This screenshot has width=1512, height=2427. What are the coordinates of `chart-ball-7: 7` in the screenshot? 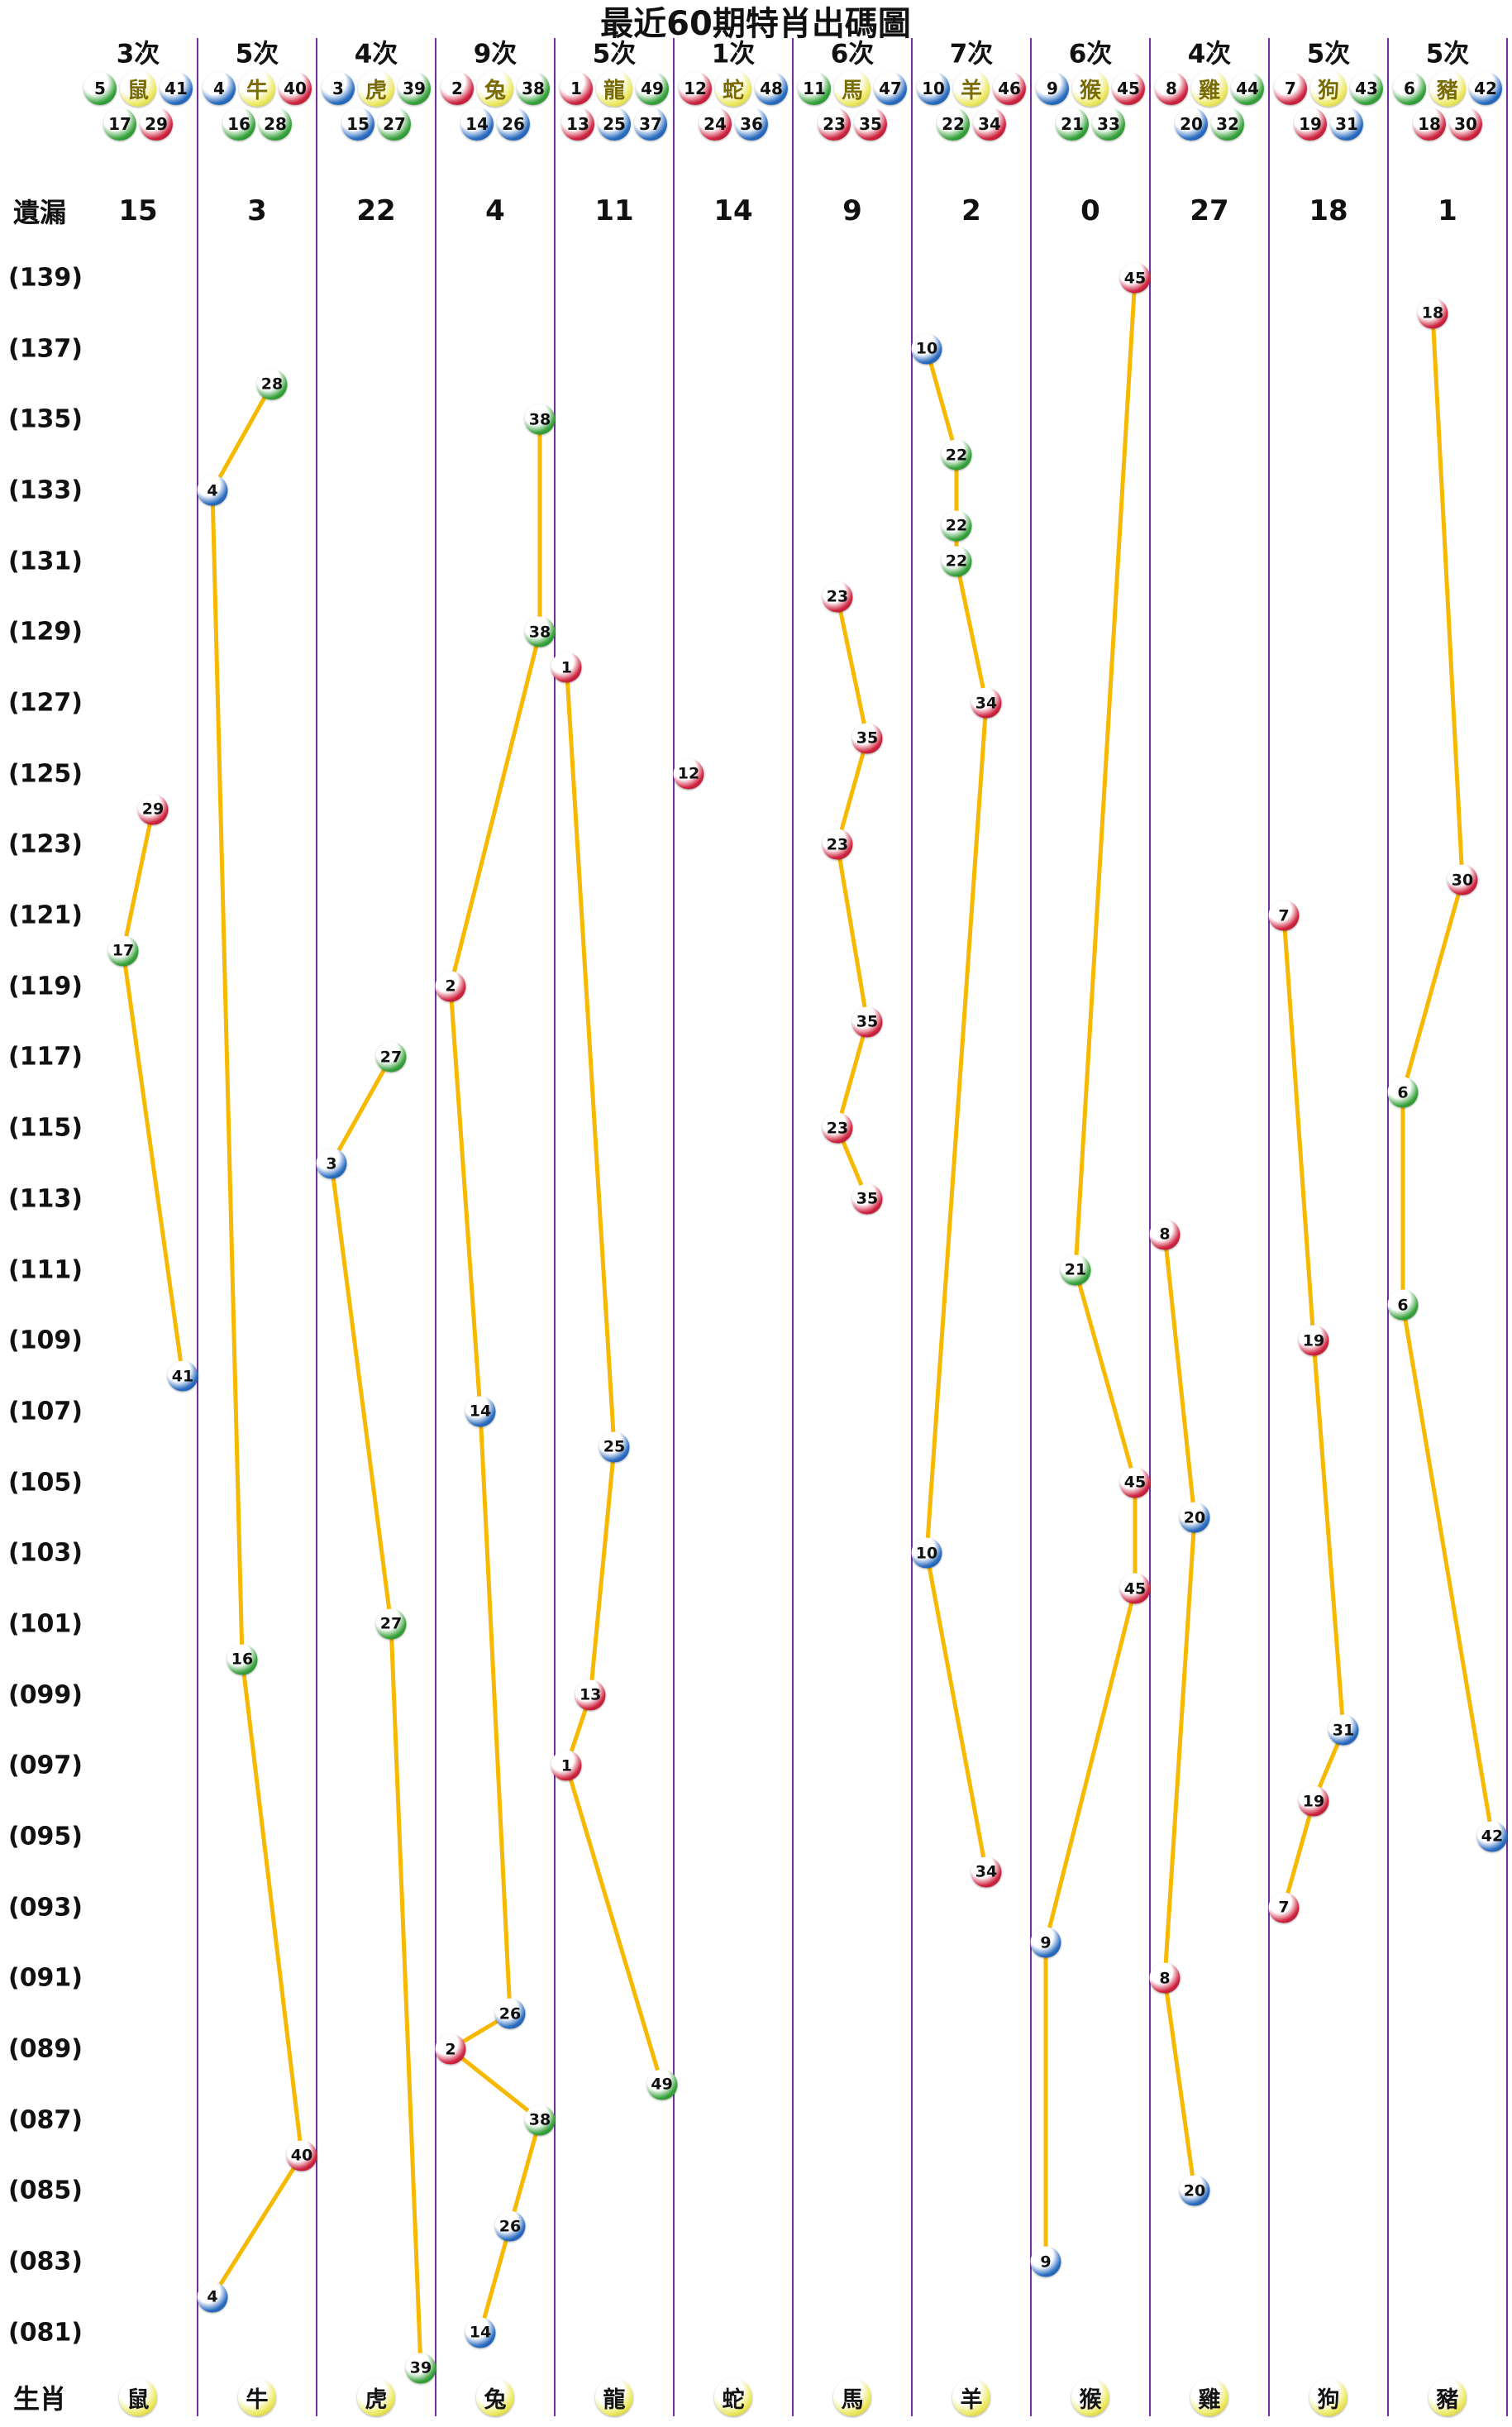 It's located at (1284, 916).